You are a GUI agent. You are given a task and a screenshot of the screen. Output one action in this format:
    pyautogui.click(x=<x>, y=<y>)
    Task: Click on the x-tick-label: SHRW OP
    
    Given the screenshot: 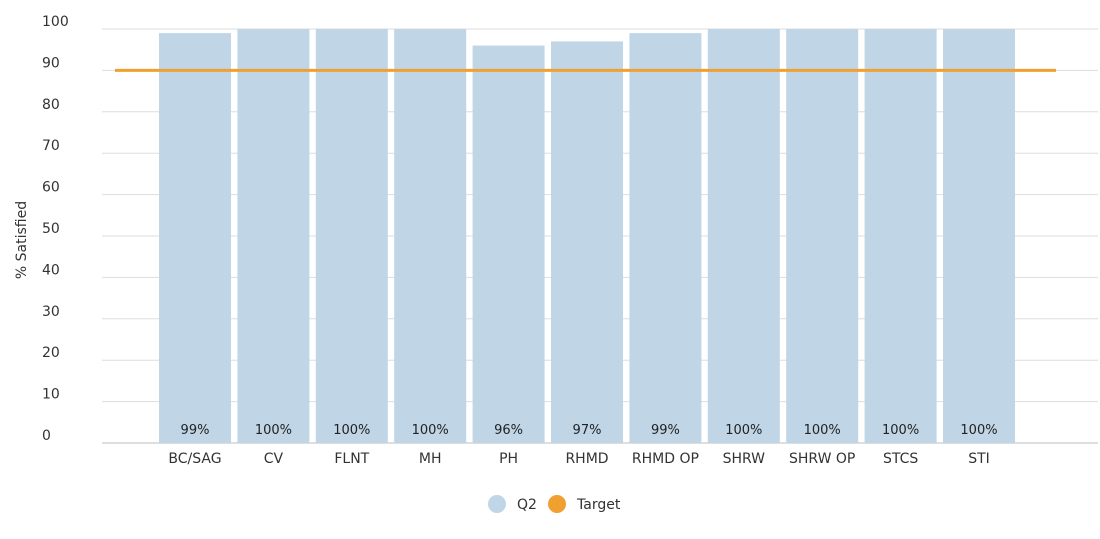 What is the action you would take?
    pyautogui.click(x=822, y=459)
    